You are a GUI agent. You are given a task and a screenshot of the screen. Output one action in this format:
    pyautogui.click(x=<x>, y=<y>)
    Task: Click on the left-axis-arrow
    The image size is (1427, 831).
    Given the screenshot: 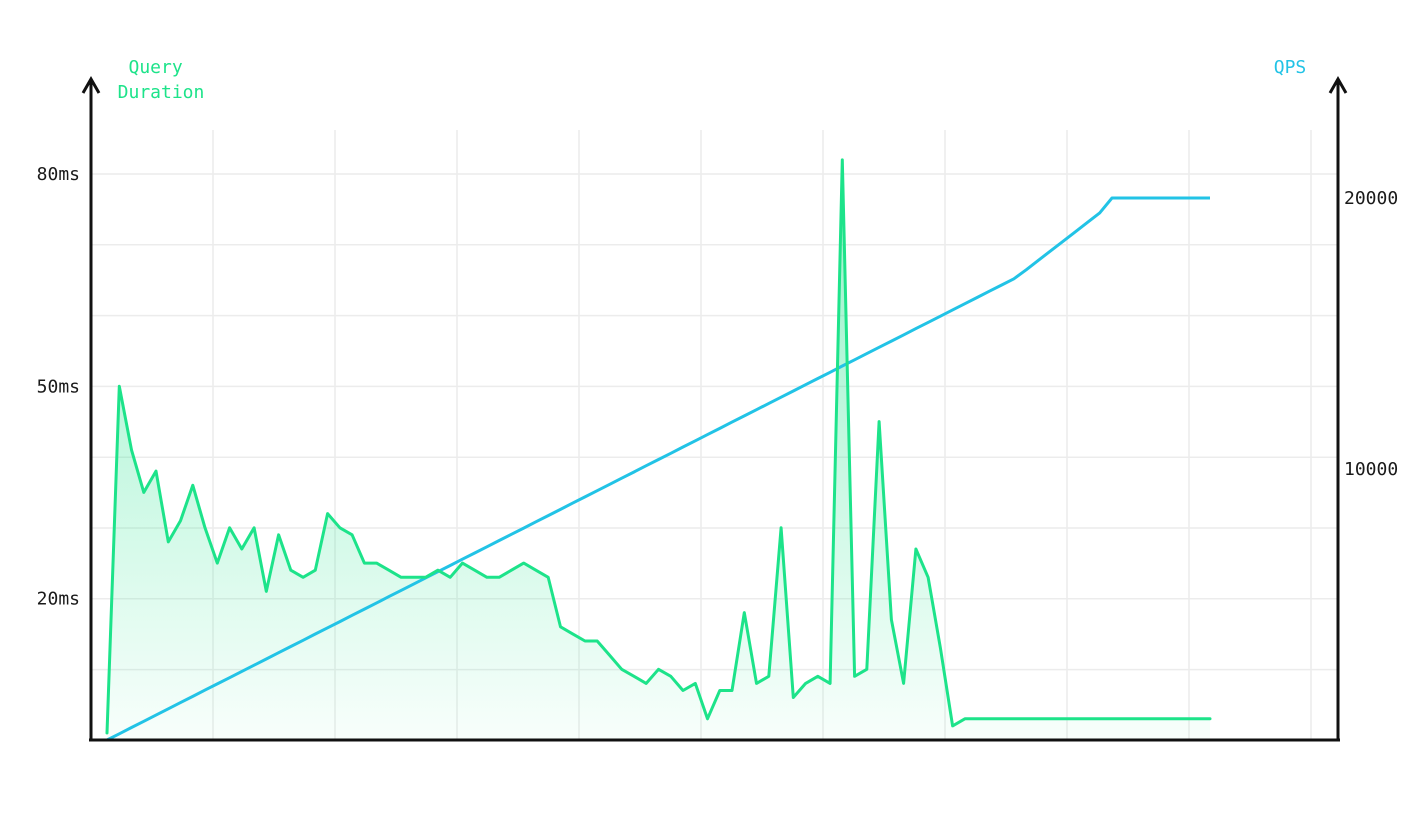 What is the action you would take?
    pyautogui.click(x=91, y=84)
    